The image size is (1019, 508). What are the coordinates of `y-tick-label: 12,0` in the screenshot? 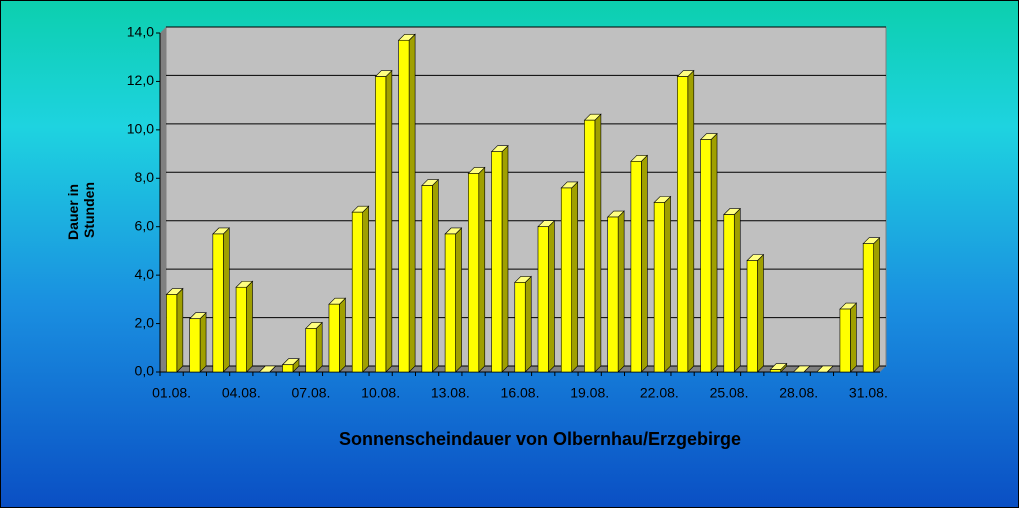 It's located at (140, 80).